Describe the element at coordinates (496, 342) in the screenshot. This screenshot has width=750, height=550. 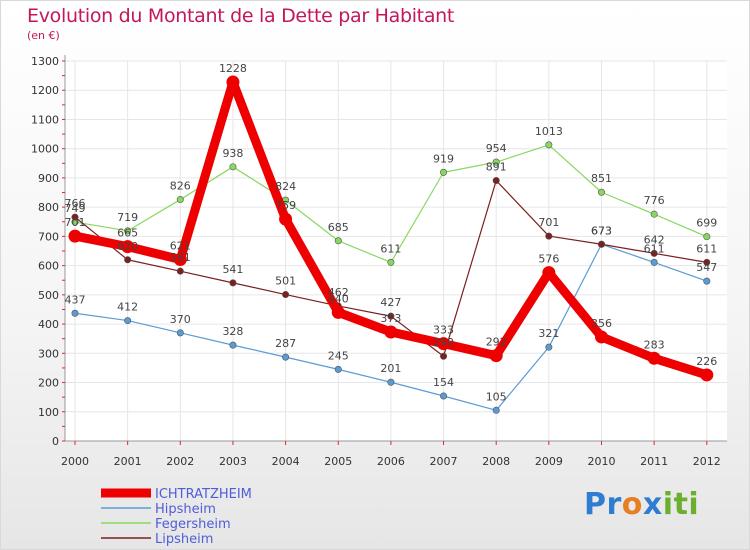
I see `data-label: 292` at that location.